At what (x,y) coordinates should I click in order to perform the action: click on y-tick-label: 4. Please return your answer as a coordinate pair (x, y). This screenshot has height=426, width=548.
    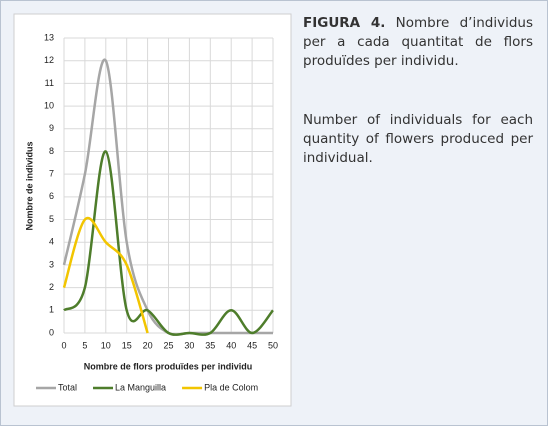
    Looking at the image, I should click on (51, 242).